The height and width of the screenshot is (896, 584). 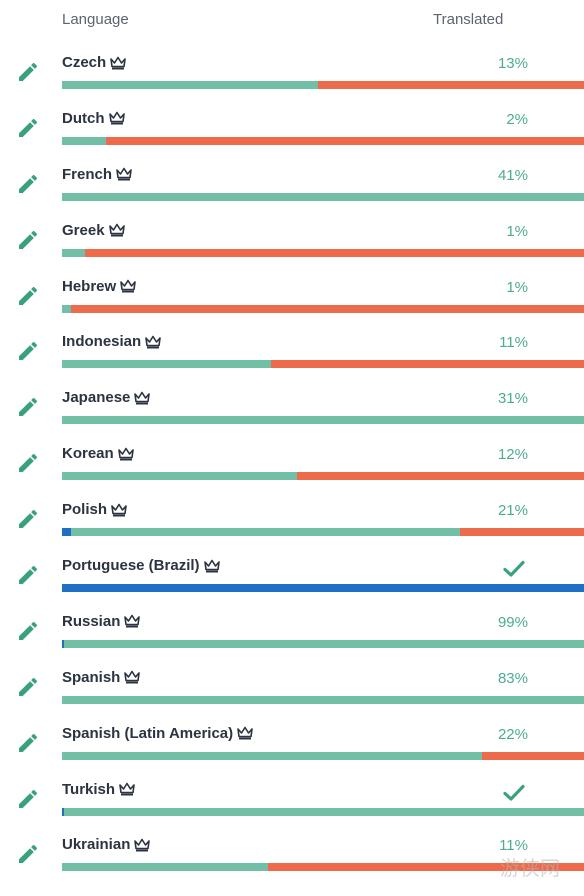 I want to click on language-name: Spanish, so click(x=101, y=677).